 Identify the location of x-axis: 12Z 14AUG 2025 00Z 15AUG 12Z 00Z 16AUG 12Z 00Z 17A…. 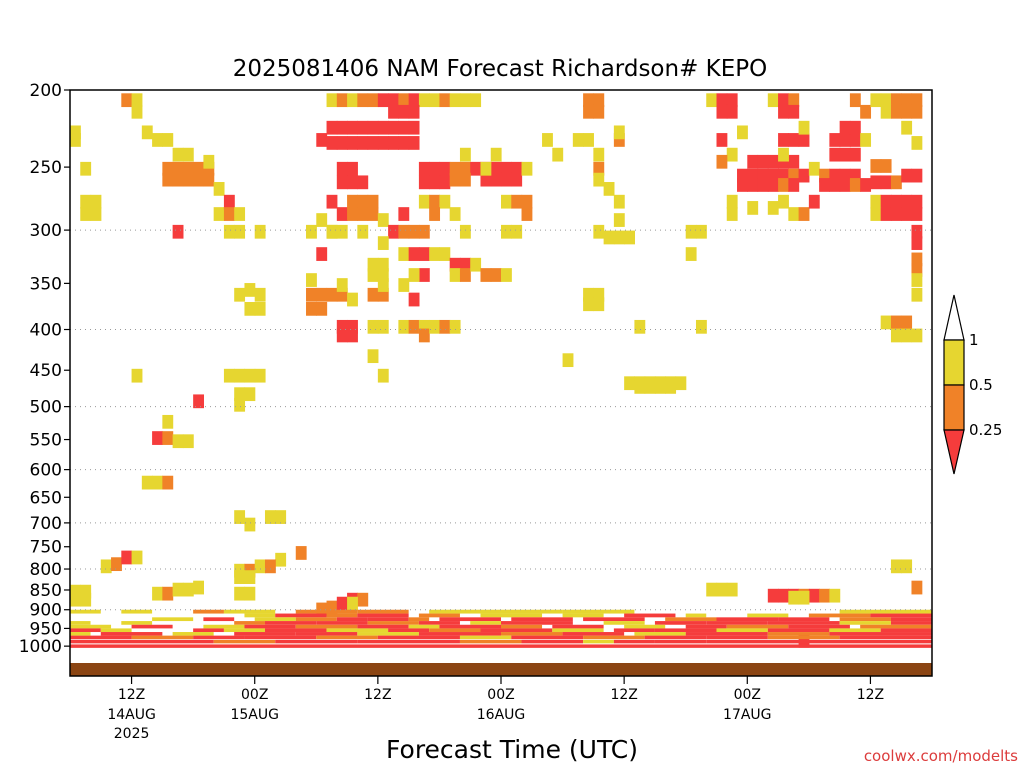
(495, 709).